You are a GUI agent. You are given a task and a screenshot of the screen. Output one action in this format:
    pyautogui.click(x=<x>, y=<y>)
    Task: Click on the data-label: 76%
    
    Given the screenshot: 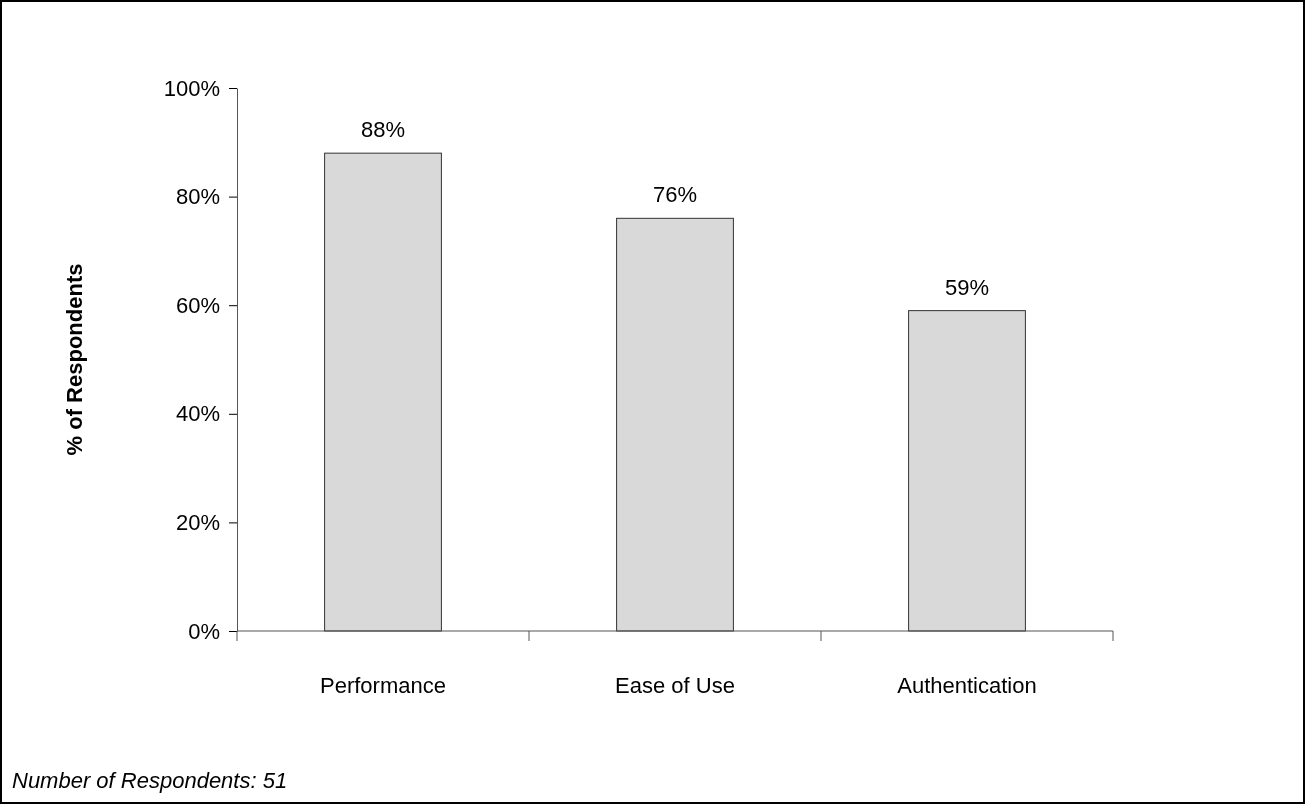 What is the action you would take?
    pyautogui.click(x=675, y=195)
    